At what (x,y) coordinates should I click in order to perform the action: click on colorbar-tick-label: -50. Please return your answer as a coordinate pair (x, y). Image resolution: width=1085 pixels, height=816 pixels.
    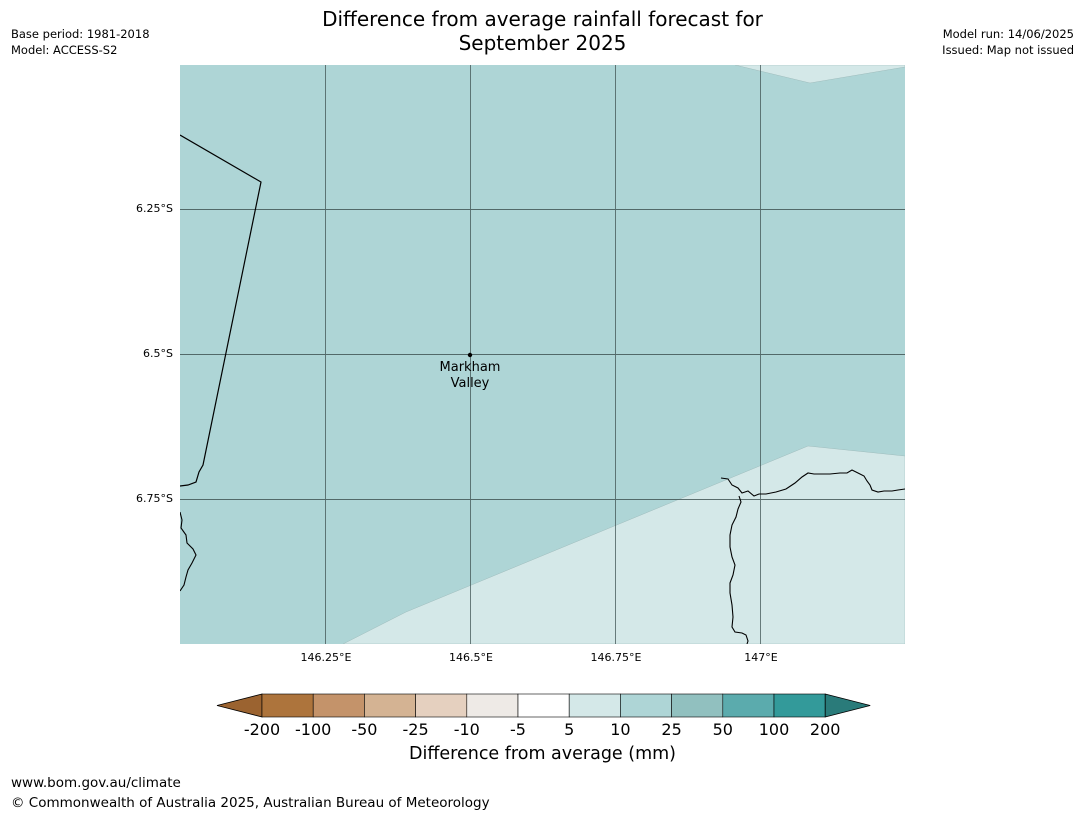
    Looking at the image, I should click on (364, 729).